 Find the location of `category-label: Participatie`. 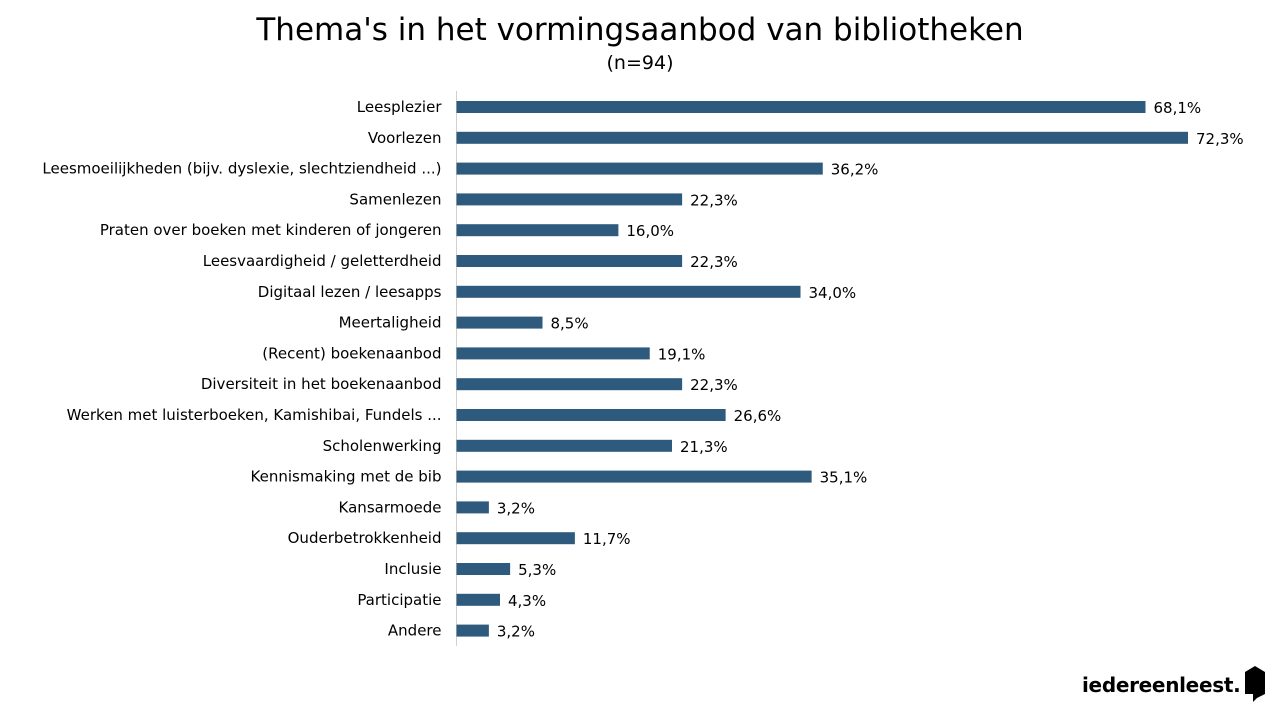

category-label: Participatie is located at coordinates (399, 600).